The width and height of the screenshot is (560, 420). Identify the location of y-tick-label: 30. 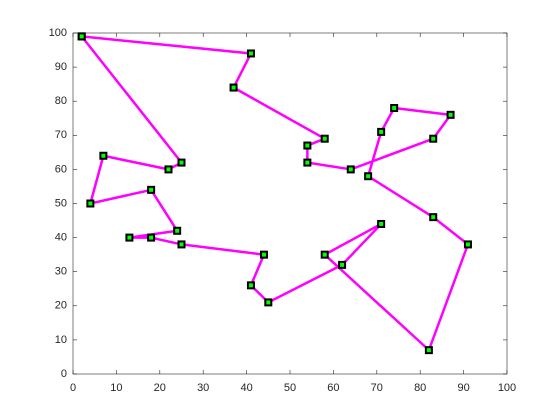
(61, 272).